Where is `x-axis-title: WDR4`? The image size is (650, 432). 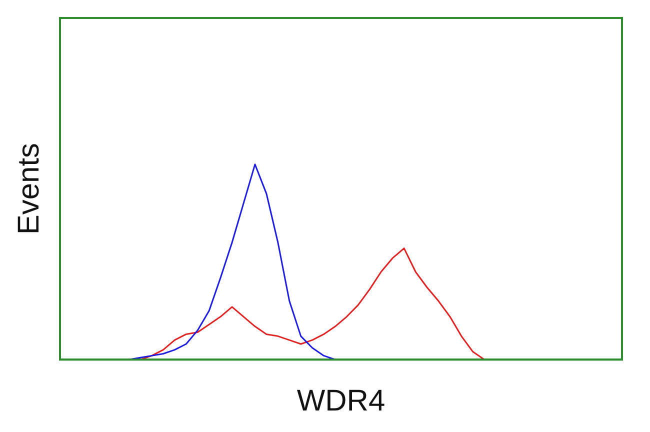
x-axis-title: WDR4 is located at coordinates (341, 401).